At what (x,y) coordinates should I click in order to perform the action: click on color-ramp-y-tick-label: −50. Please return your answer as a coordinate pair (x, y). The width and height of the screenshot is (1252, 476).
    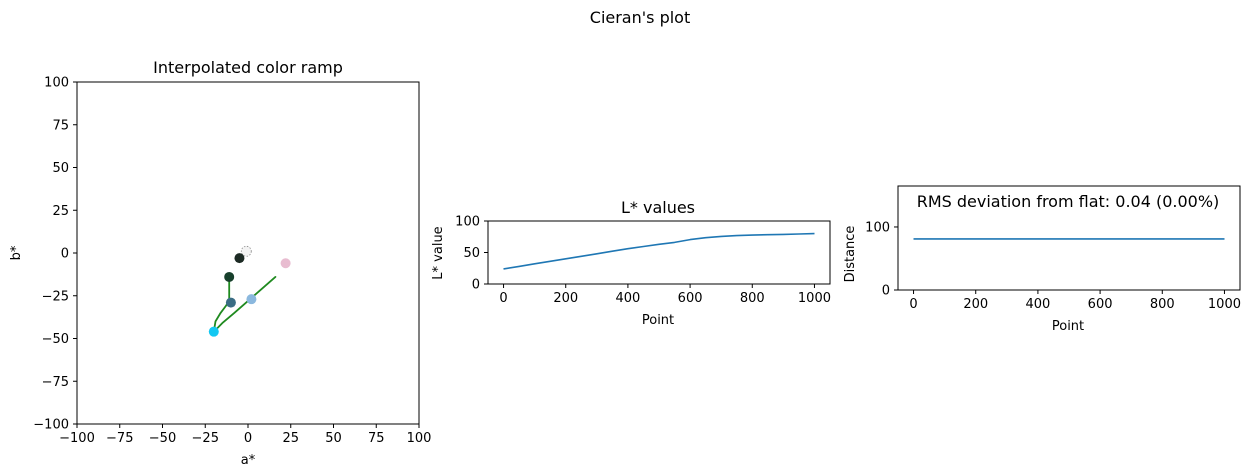
    Looking at the image, I should click on (55, 339).